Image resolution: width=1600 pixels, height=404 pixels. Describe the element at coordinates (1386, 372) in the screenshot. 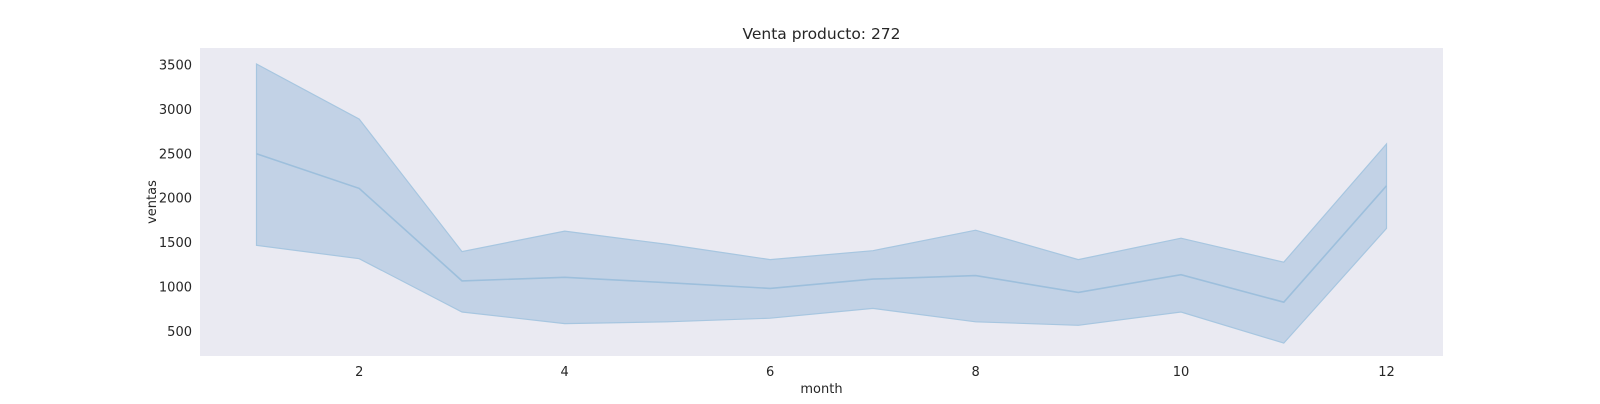

I see `x-tick-label: 12` at that location.